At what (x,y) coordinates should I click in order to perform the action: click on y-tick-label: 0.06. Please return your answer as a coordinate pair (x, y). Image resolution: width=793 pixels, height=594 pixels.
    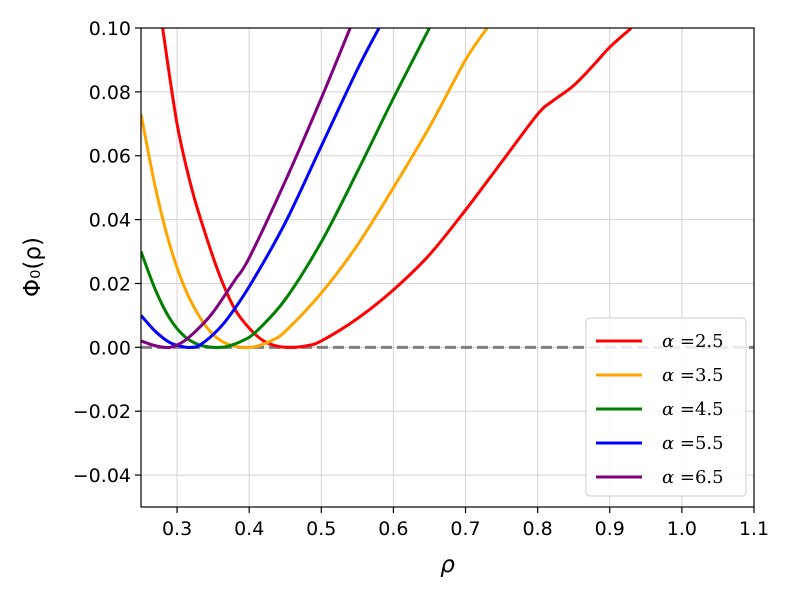
    Looking at the image, I should click on (110, 157).